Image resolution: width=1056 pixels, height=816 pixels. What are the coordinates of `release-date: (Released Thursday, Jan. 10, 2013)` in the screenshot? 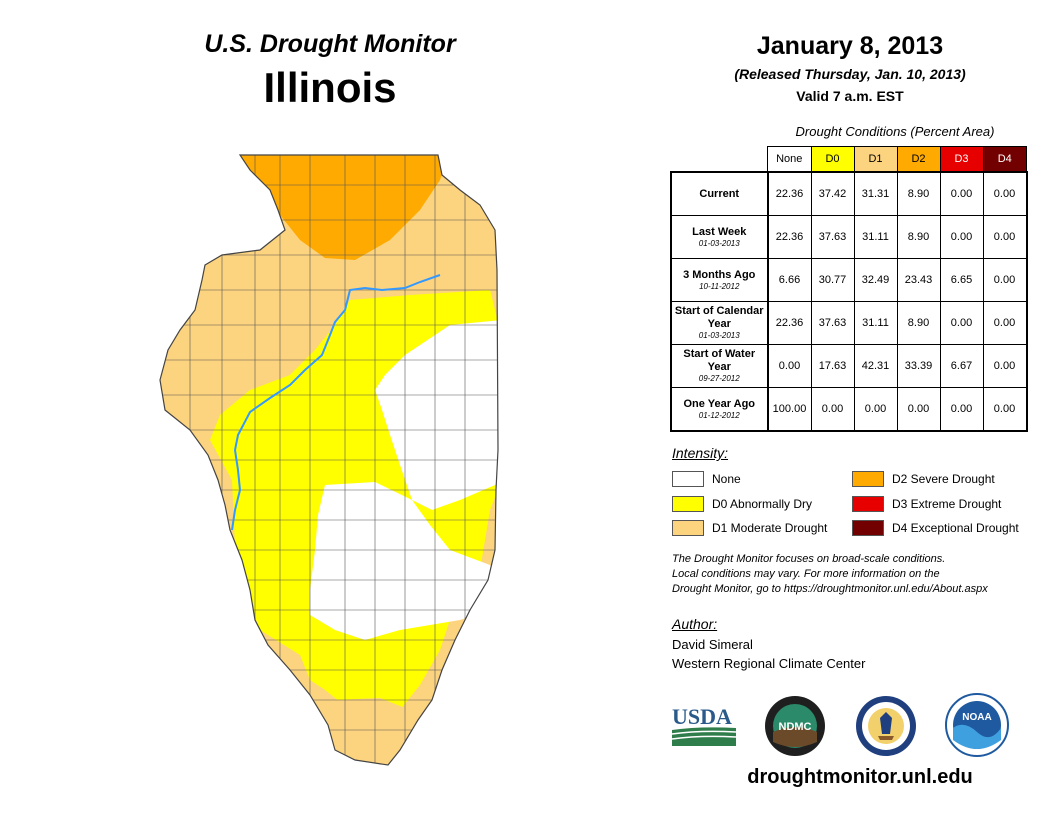 It's located at (850, 74).